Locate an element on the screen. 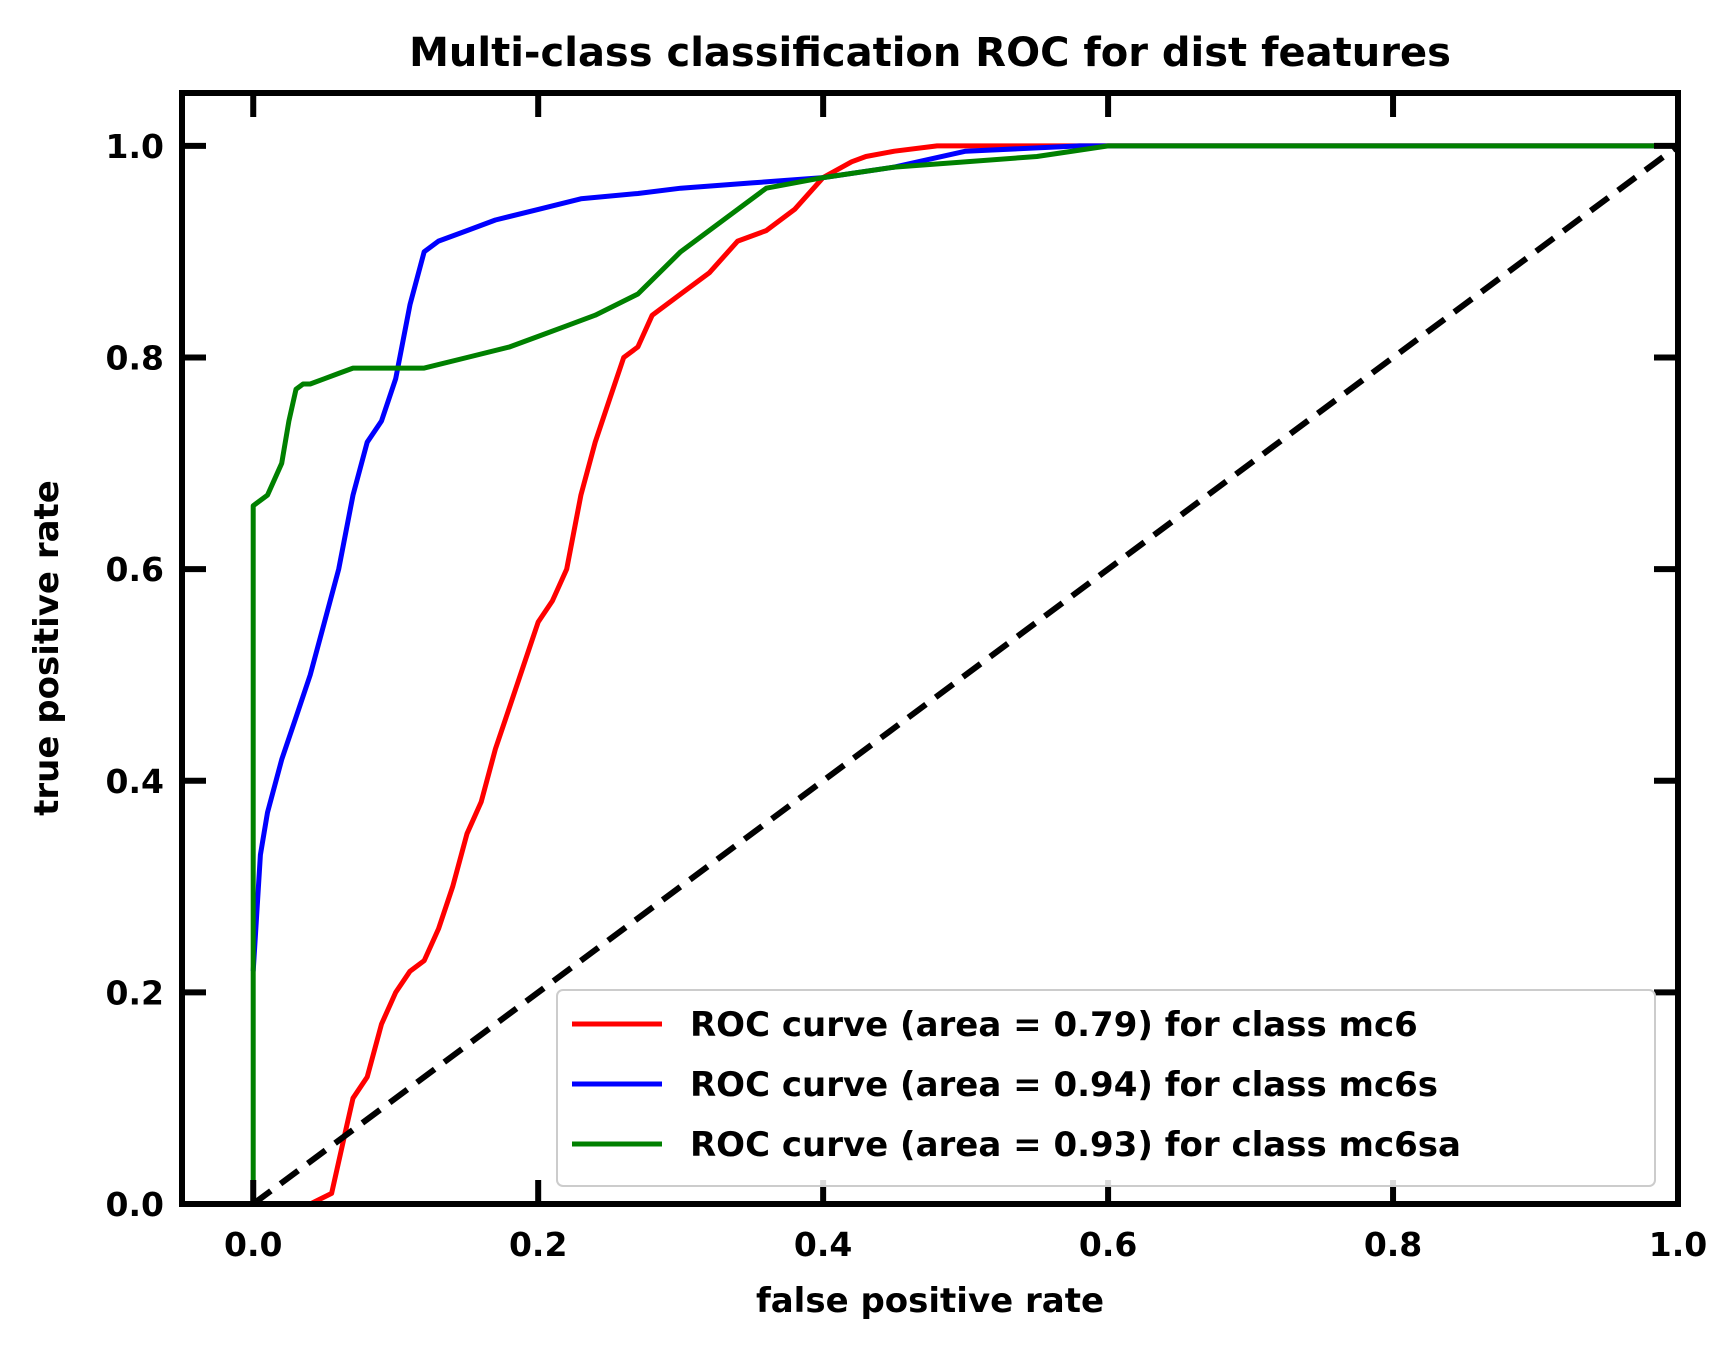  y-tick-label: 1.0 is located at coordinates (135, 146).